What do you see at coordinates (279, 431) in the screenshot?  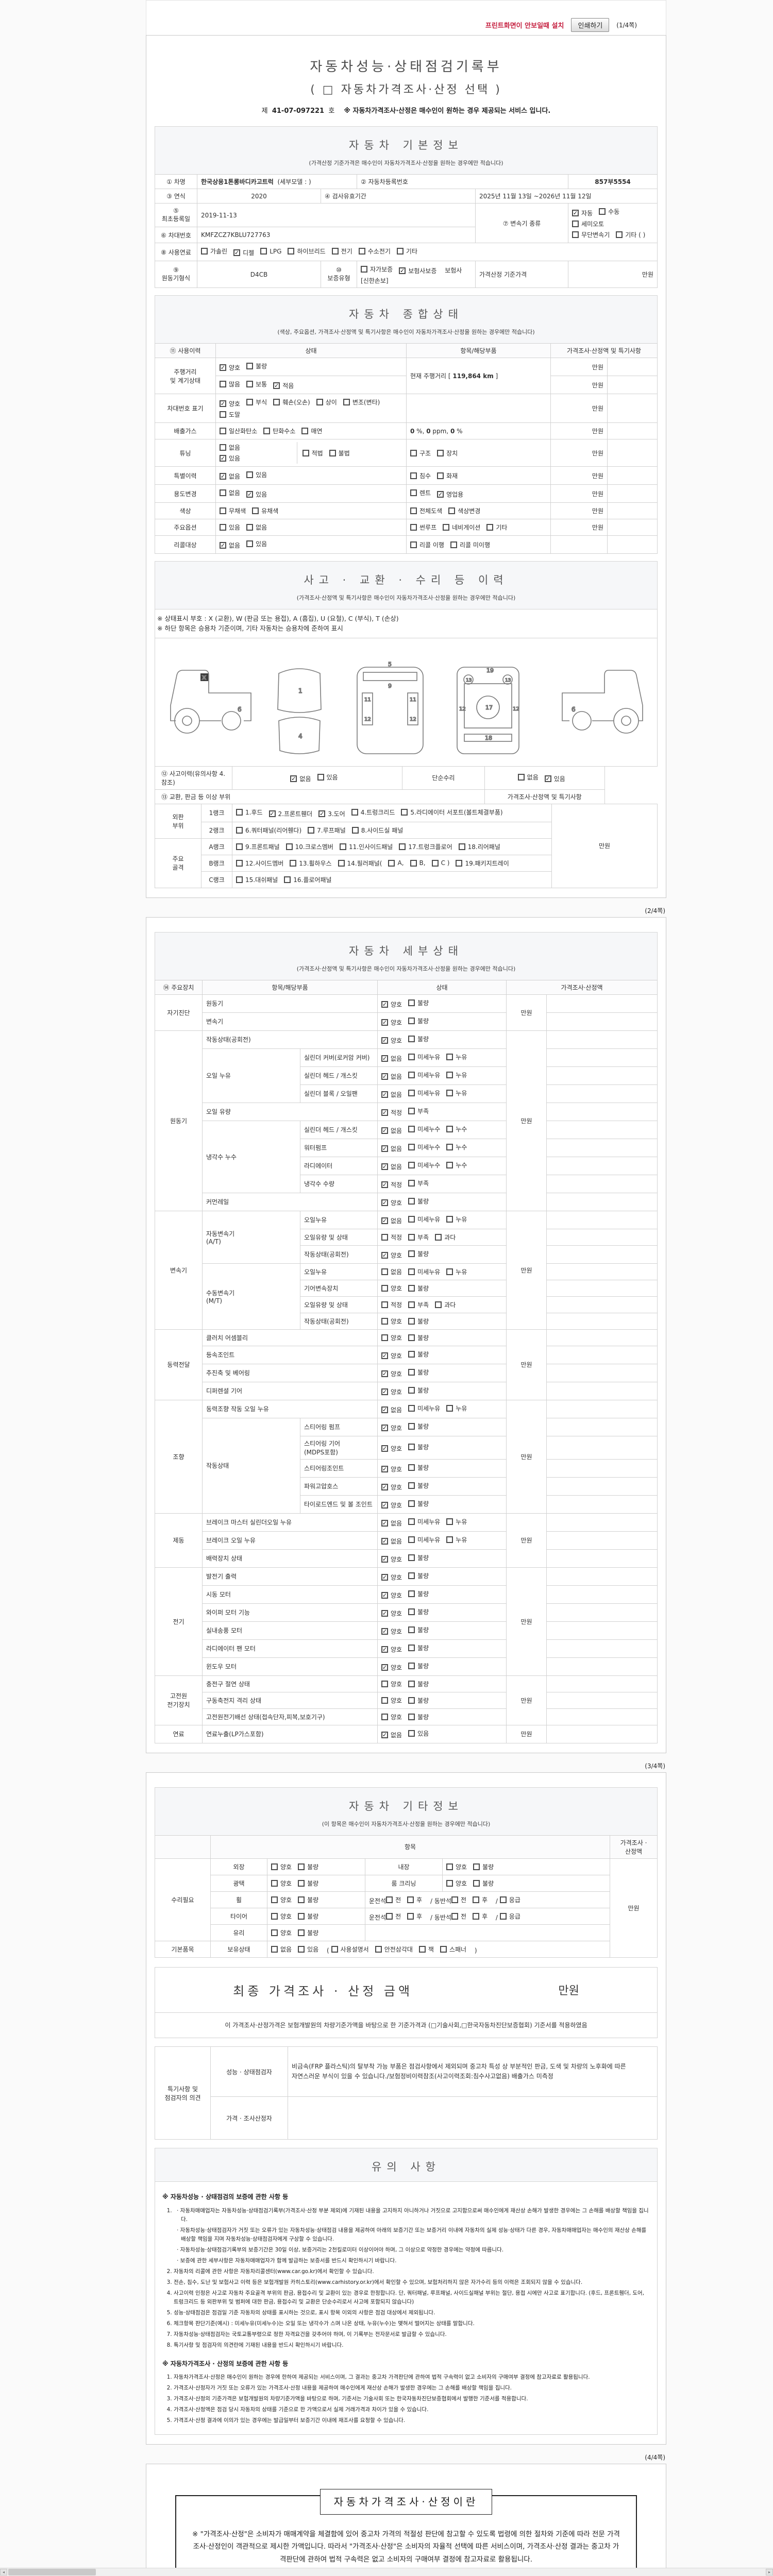 I see `checkbox-탄화수소: 탄화수소` at bounding box center [279, 431].